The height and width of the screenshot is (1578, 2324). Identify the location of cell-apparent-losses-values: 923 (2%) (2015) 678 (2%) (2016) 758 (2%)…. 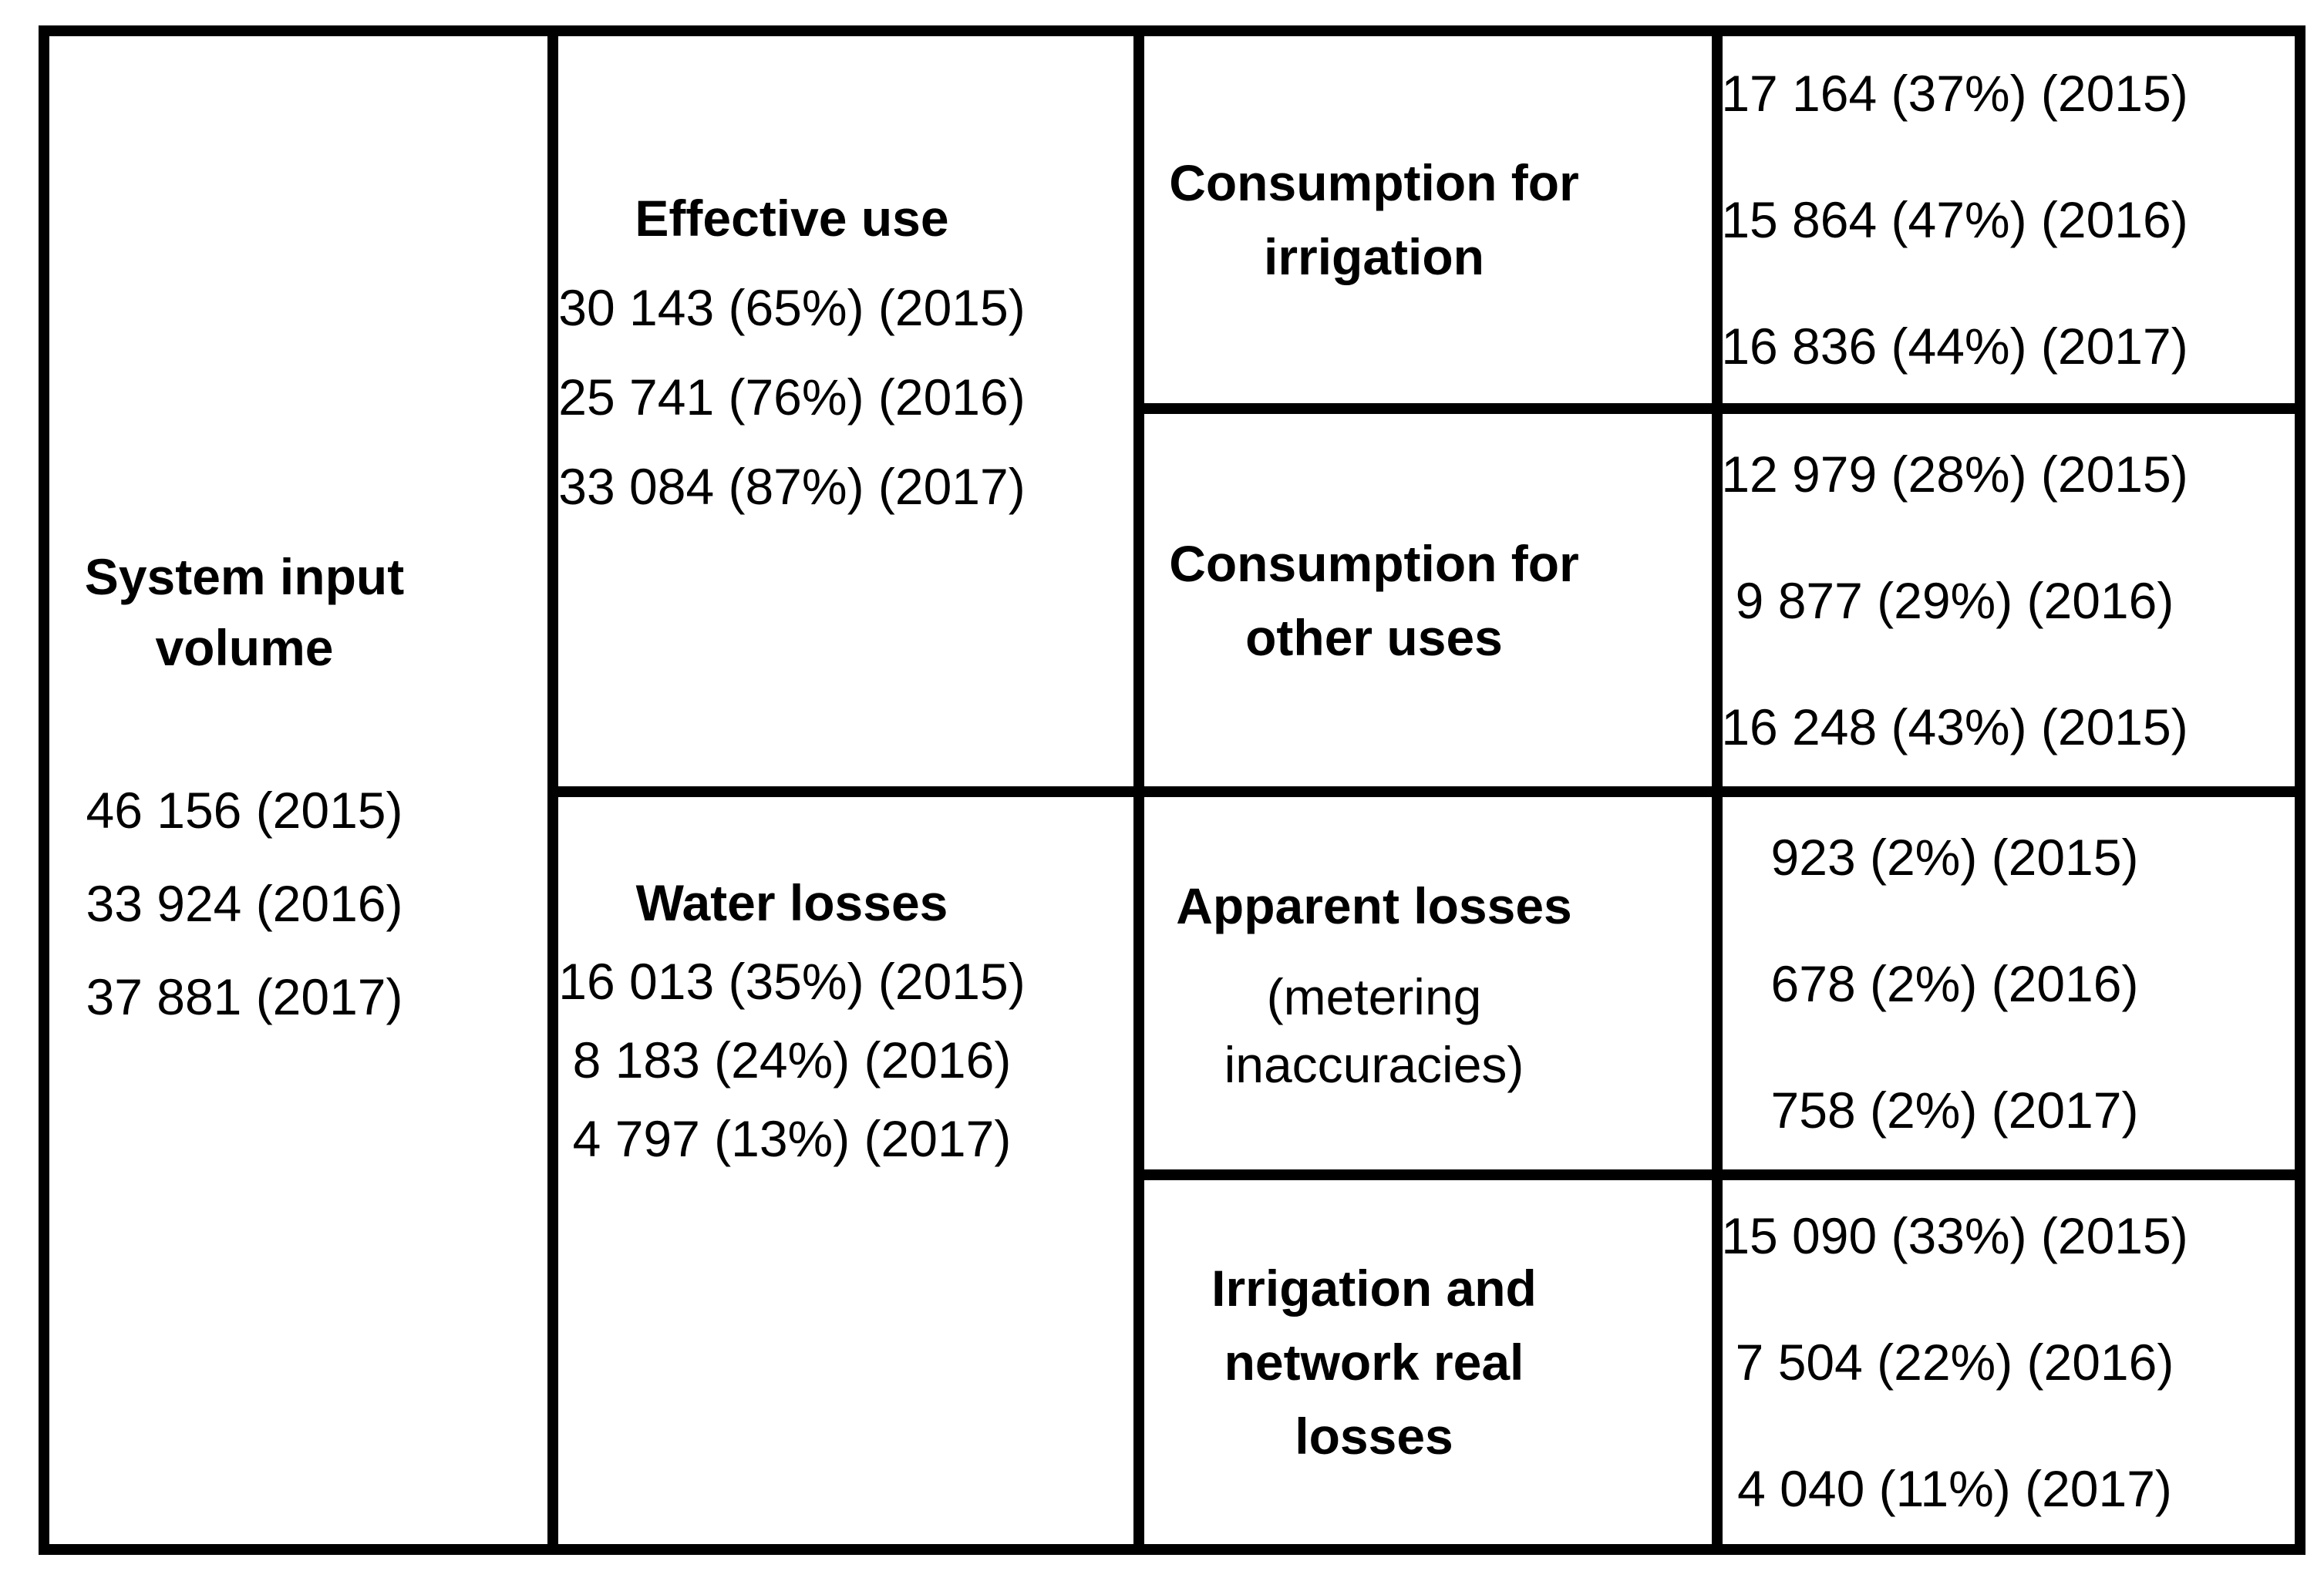
(2003, 977).